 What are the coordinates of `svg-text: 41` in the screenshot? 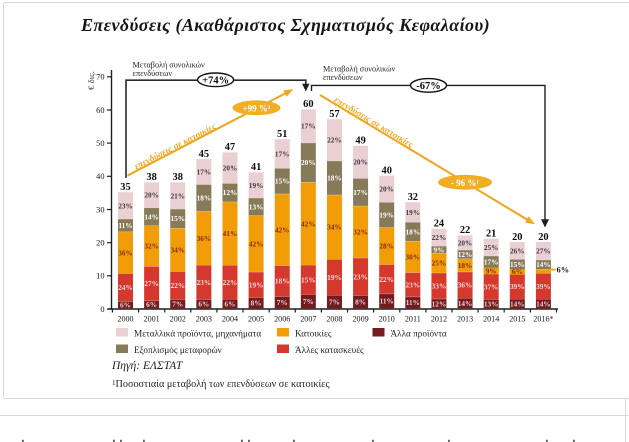 It's located at (256, 167).